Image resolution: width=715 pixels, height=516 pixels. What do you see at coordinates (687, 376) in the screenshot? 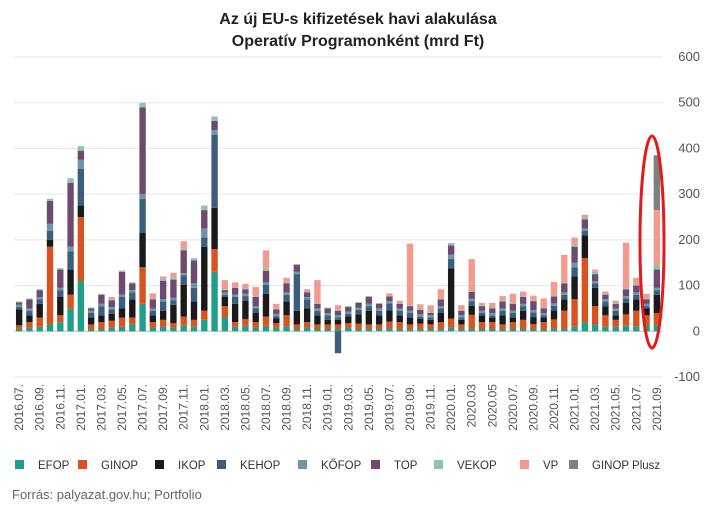
I see `y-tick-label: -100` at bounding box center [687, 376].